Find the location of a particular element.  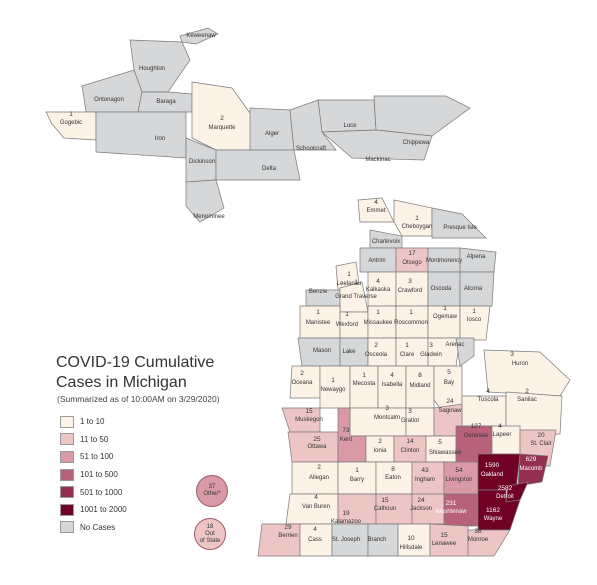

county-label-midland: Midland is located at coordinates (419, 386).